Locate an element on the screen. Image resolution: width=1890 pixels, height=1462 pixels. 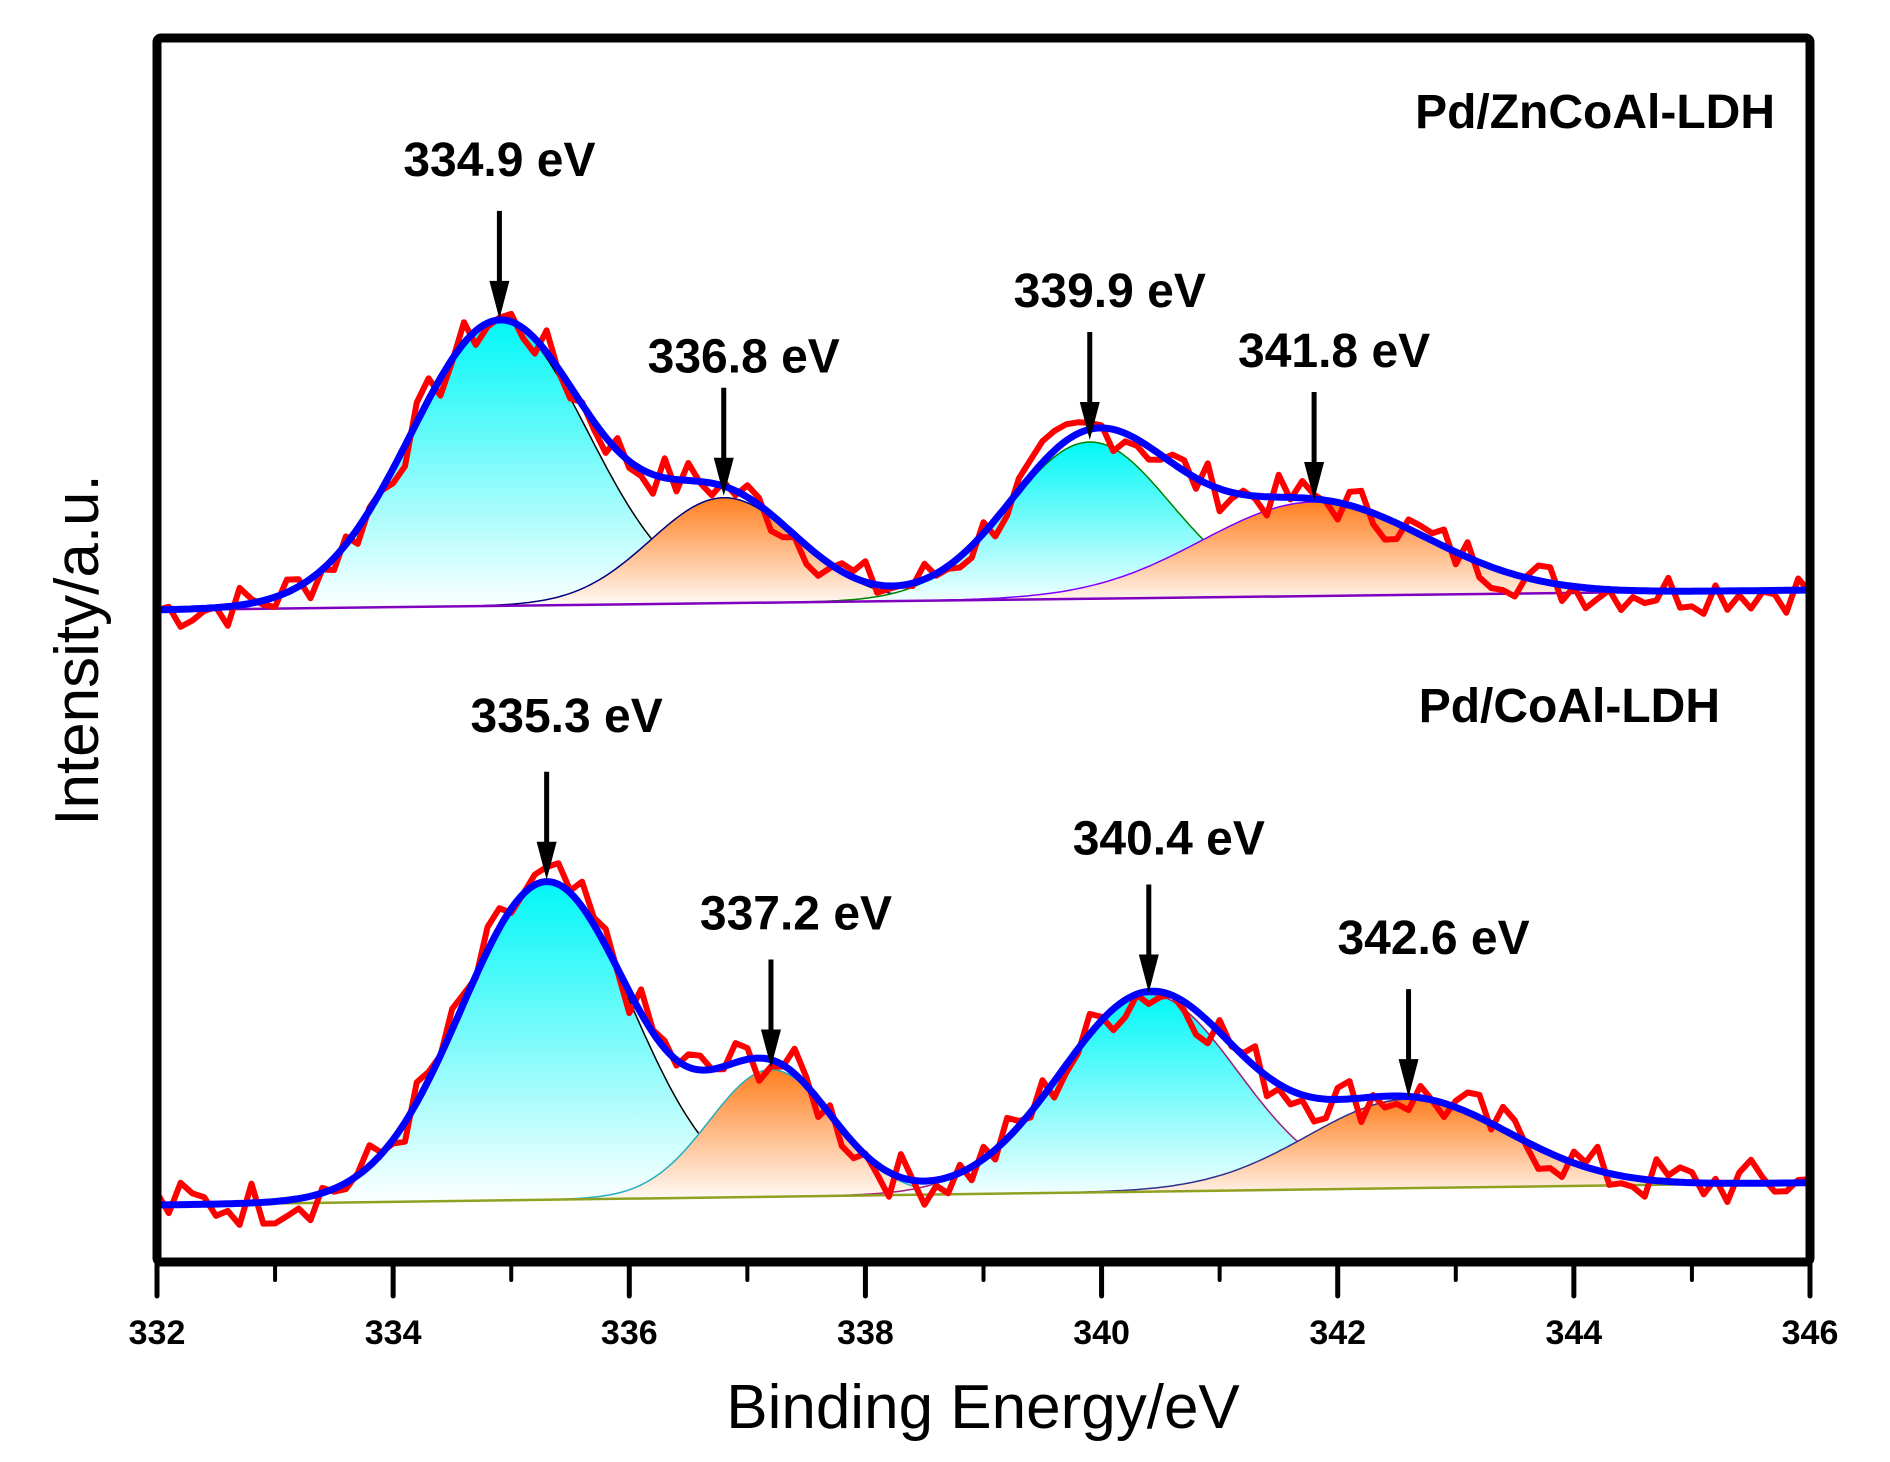
peak-label: 336.8 eV is located at coordinates (744, 357).